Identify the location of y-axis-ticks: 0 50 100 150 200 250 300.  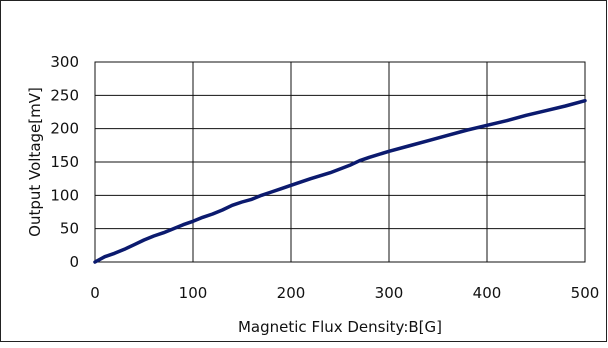
(64, 162).